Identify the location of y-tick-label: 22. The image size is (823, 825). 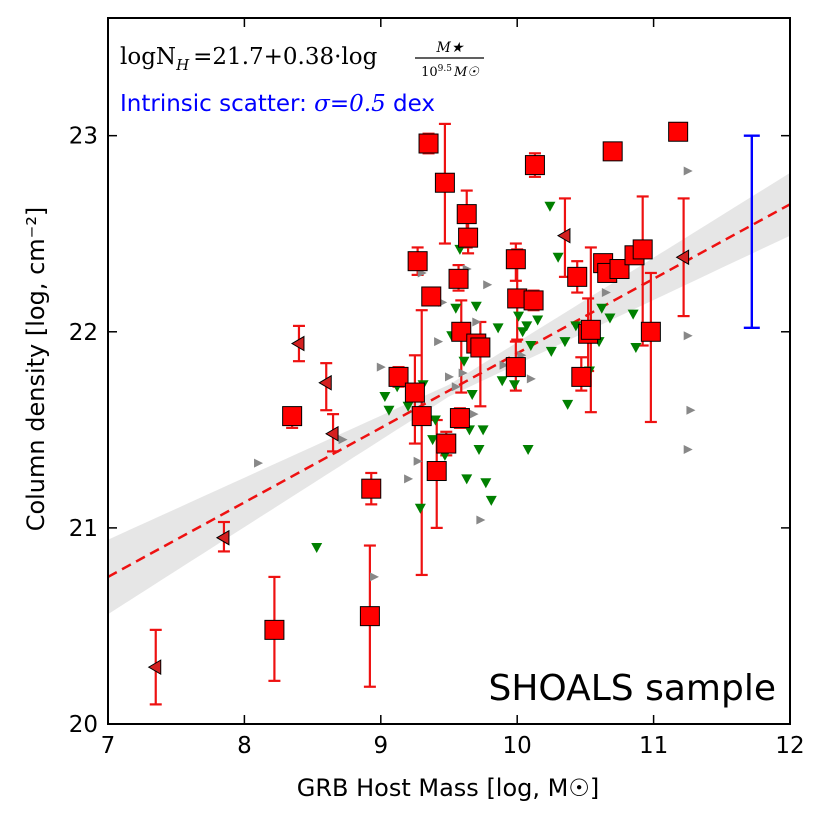
(83, 333).